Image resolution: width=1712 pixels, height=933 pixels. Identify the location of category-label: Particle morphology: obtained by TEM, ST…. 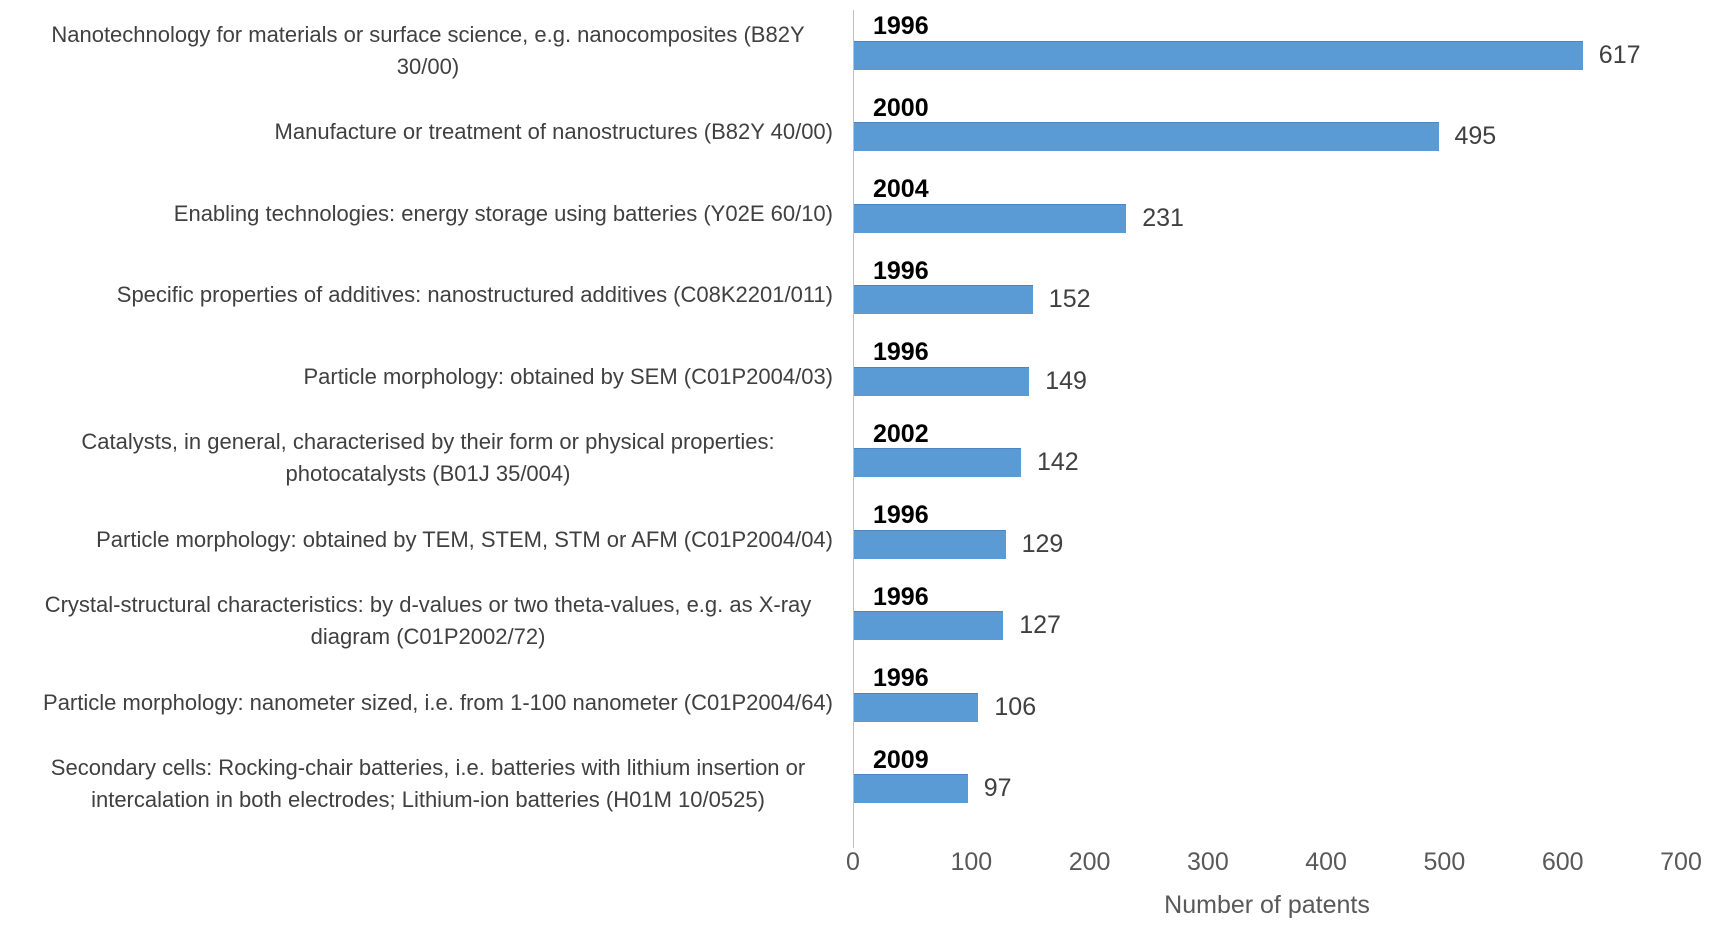
(464, 539).